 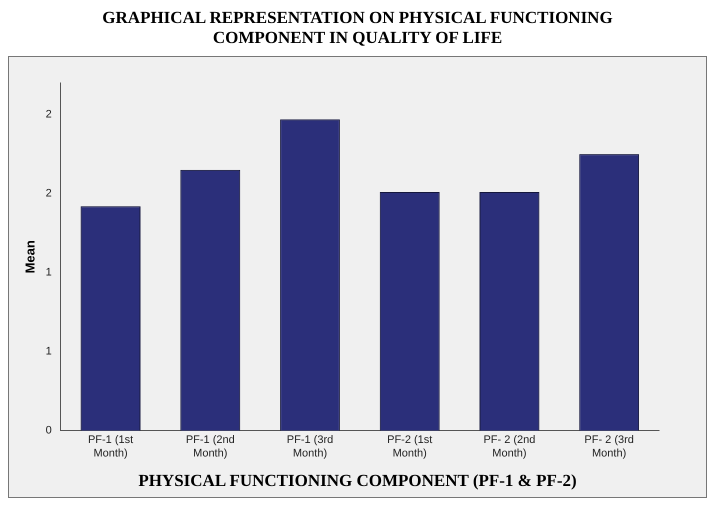 What do you see at coordinates (357, 28) in the screenshot?
I see `chart-title: GRAPHICAL REPRESENTATION ON PHYSICAL FUNCTIONING COMPONENT IN QUALITY OF LIFE` at bounding box center [357, 28].